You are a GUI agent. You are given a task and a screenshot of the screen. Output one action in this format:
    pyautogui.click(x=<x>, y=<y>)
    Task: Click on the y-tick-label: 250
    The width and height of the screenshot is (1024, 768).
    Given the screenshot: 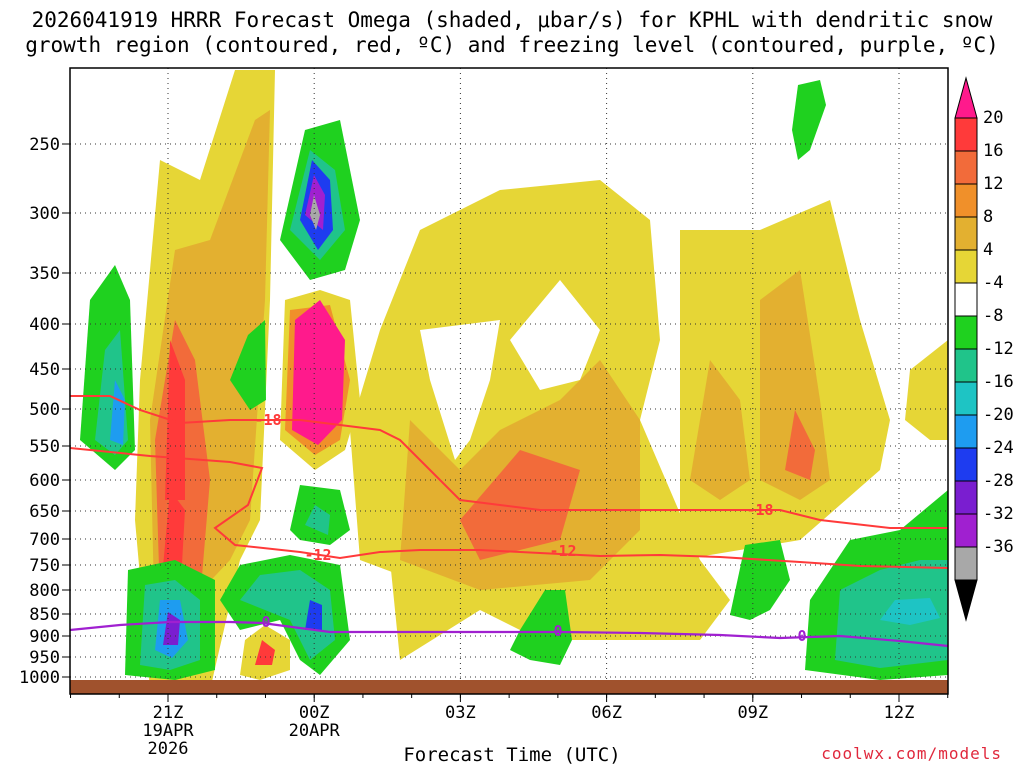 What is the action you would take?
    pyautogui.click(x=44, y=145)
    